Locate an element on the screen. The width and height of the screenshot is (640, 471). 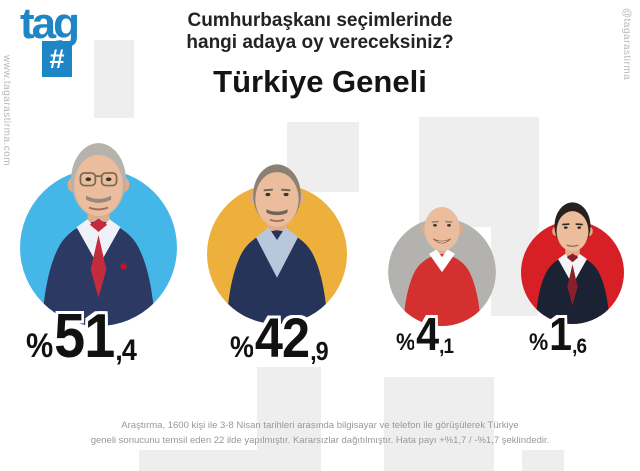
candidate-photo-erdogan is located at coordinates (277, 244).